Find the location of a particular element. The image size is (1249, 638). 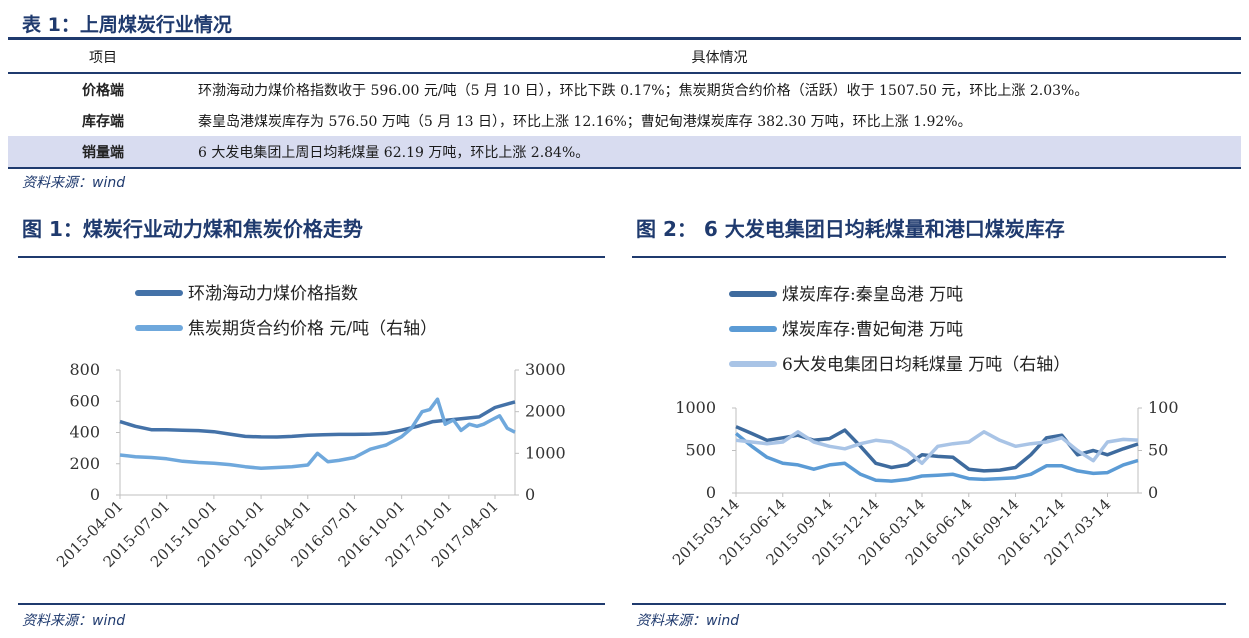

fig1-title: 图 1：煤炭行业动力煤和焦炭价格走势 is located at coordinates (192, 229).